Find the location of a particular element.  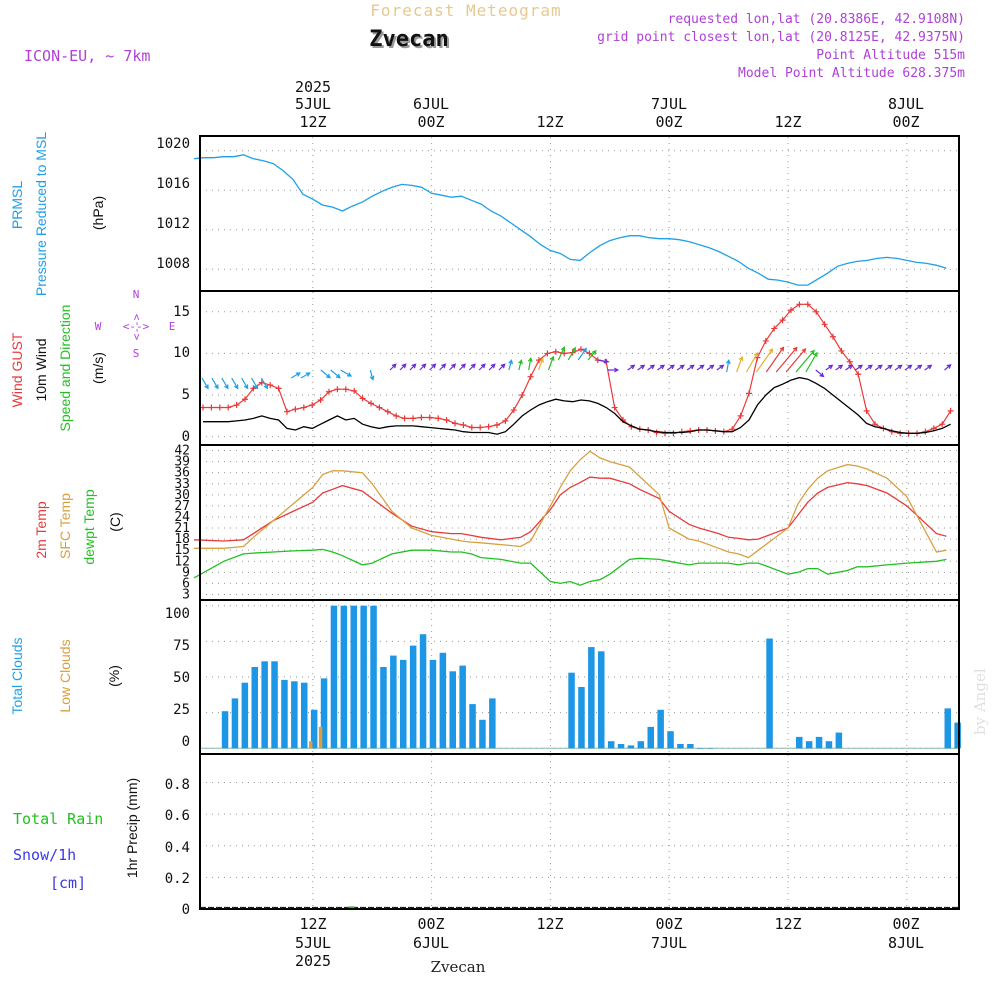

wind-ytick: 15 is located at coordinates (181, 312).